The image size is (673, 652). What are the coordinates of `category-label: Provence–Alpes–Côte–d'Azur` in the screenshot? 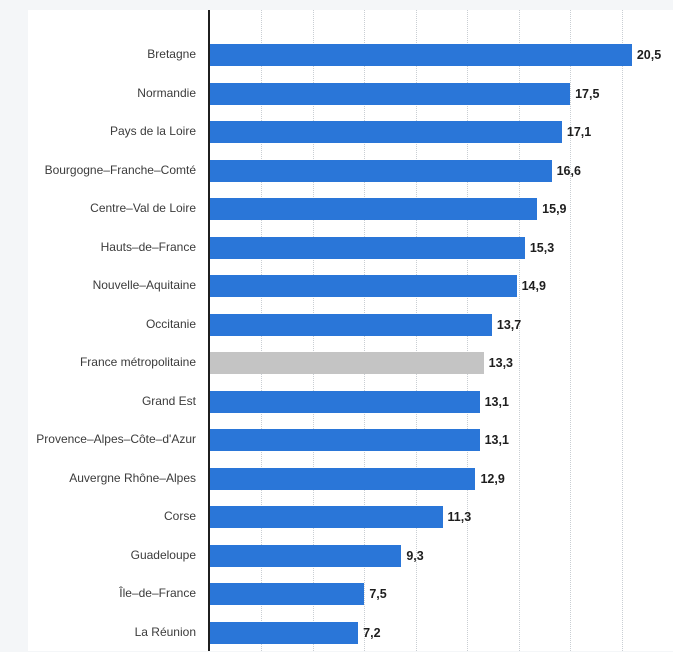 It's located at (118, 440).